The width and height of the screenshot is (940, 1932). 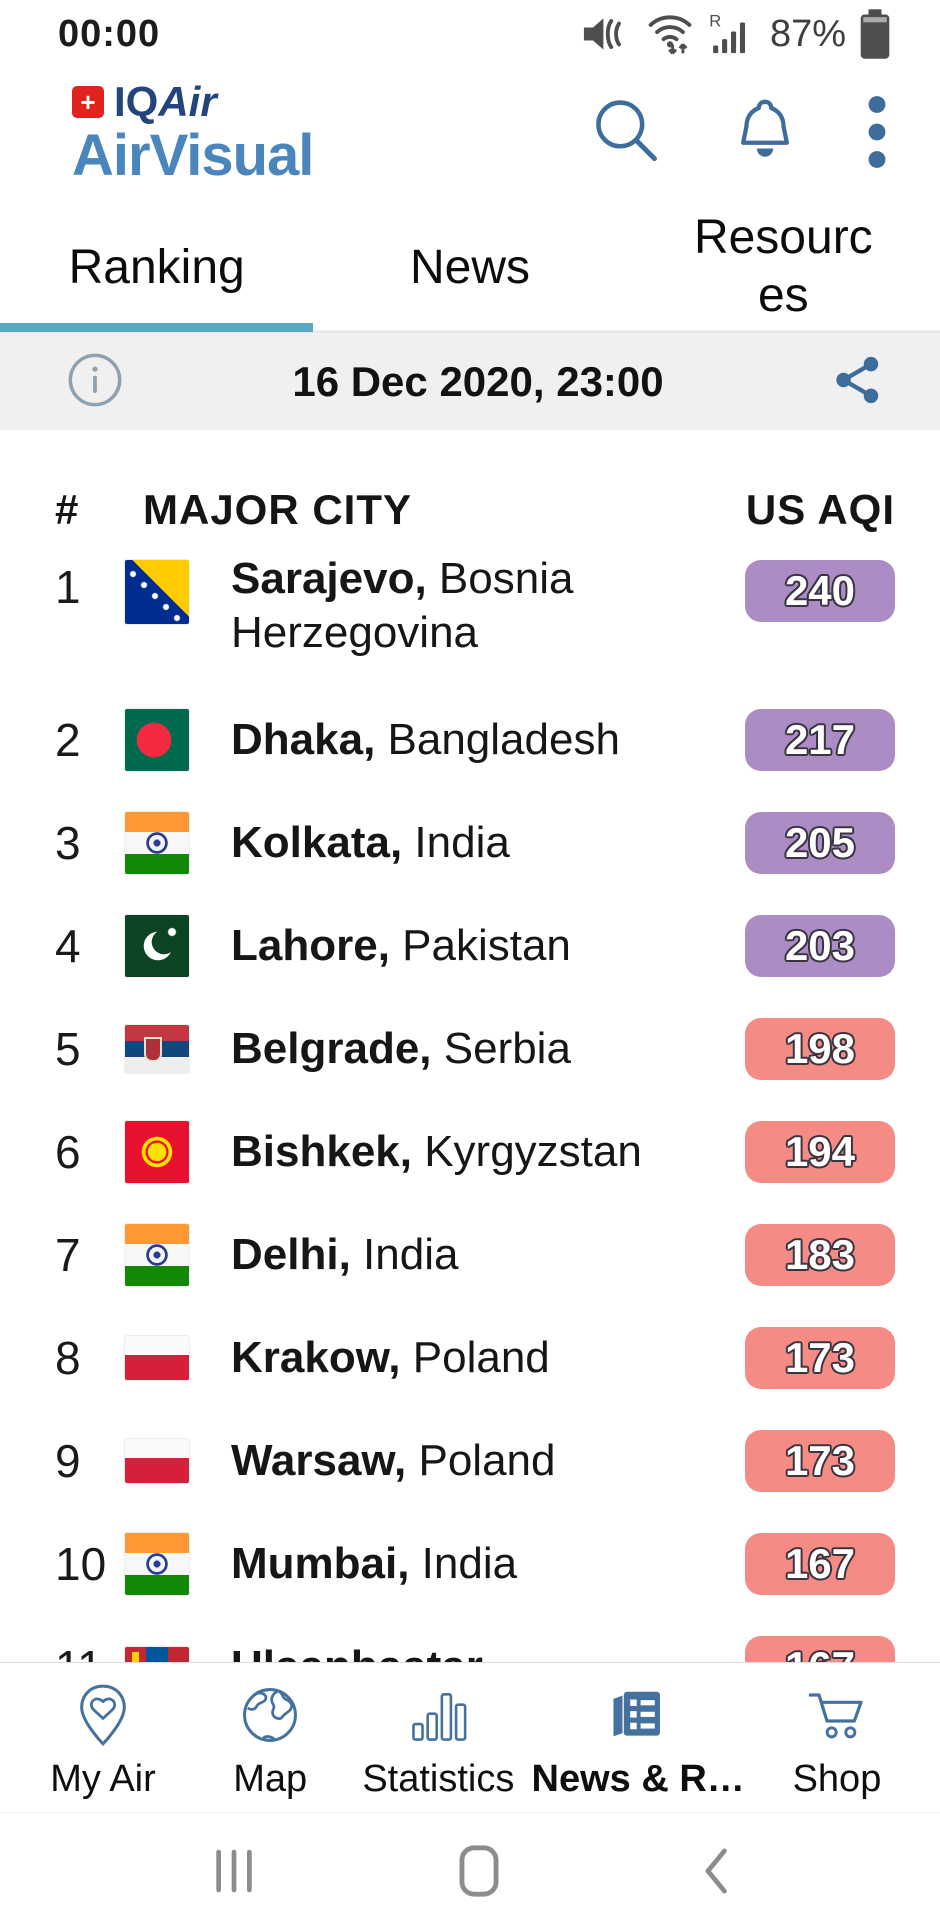 What do you see at coordinates (820, 591) in the screenshot?
I see `aqi-badge: 240` at bounding box center [820, 591].